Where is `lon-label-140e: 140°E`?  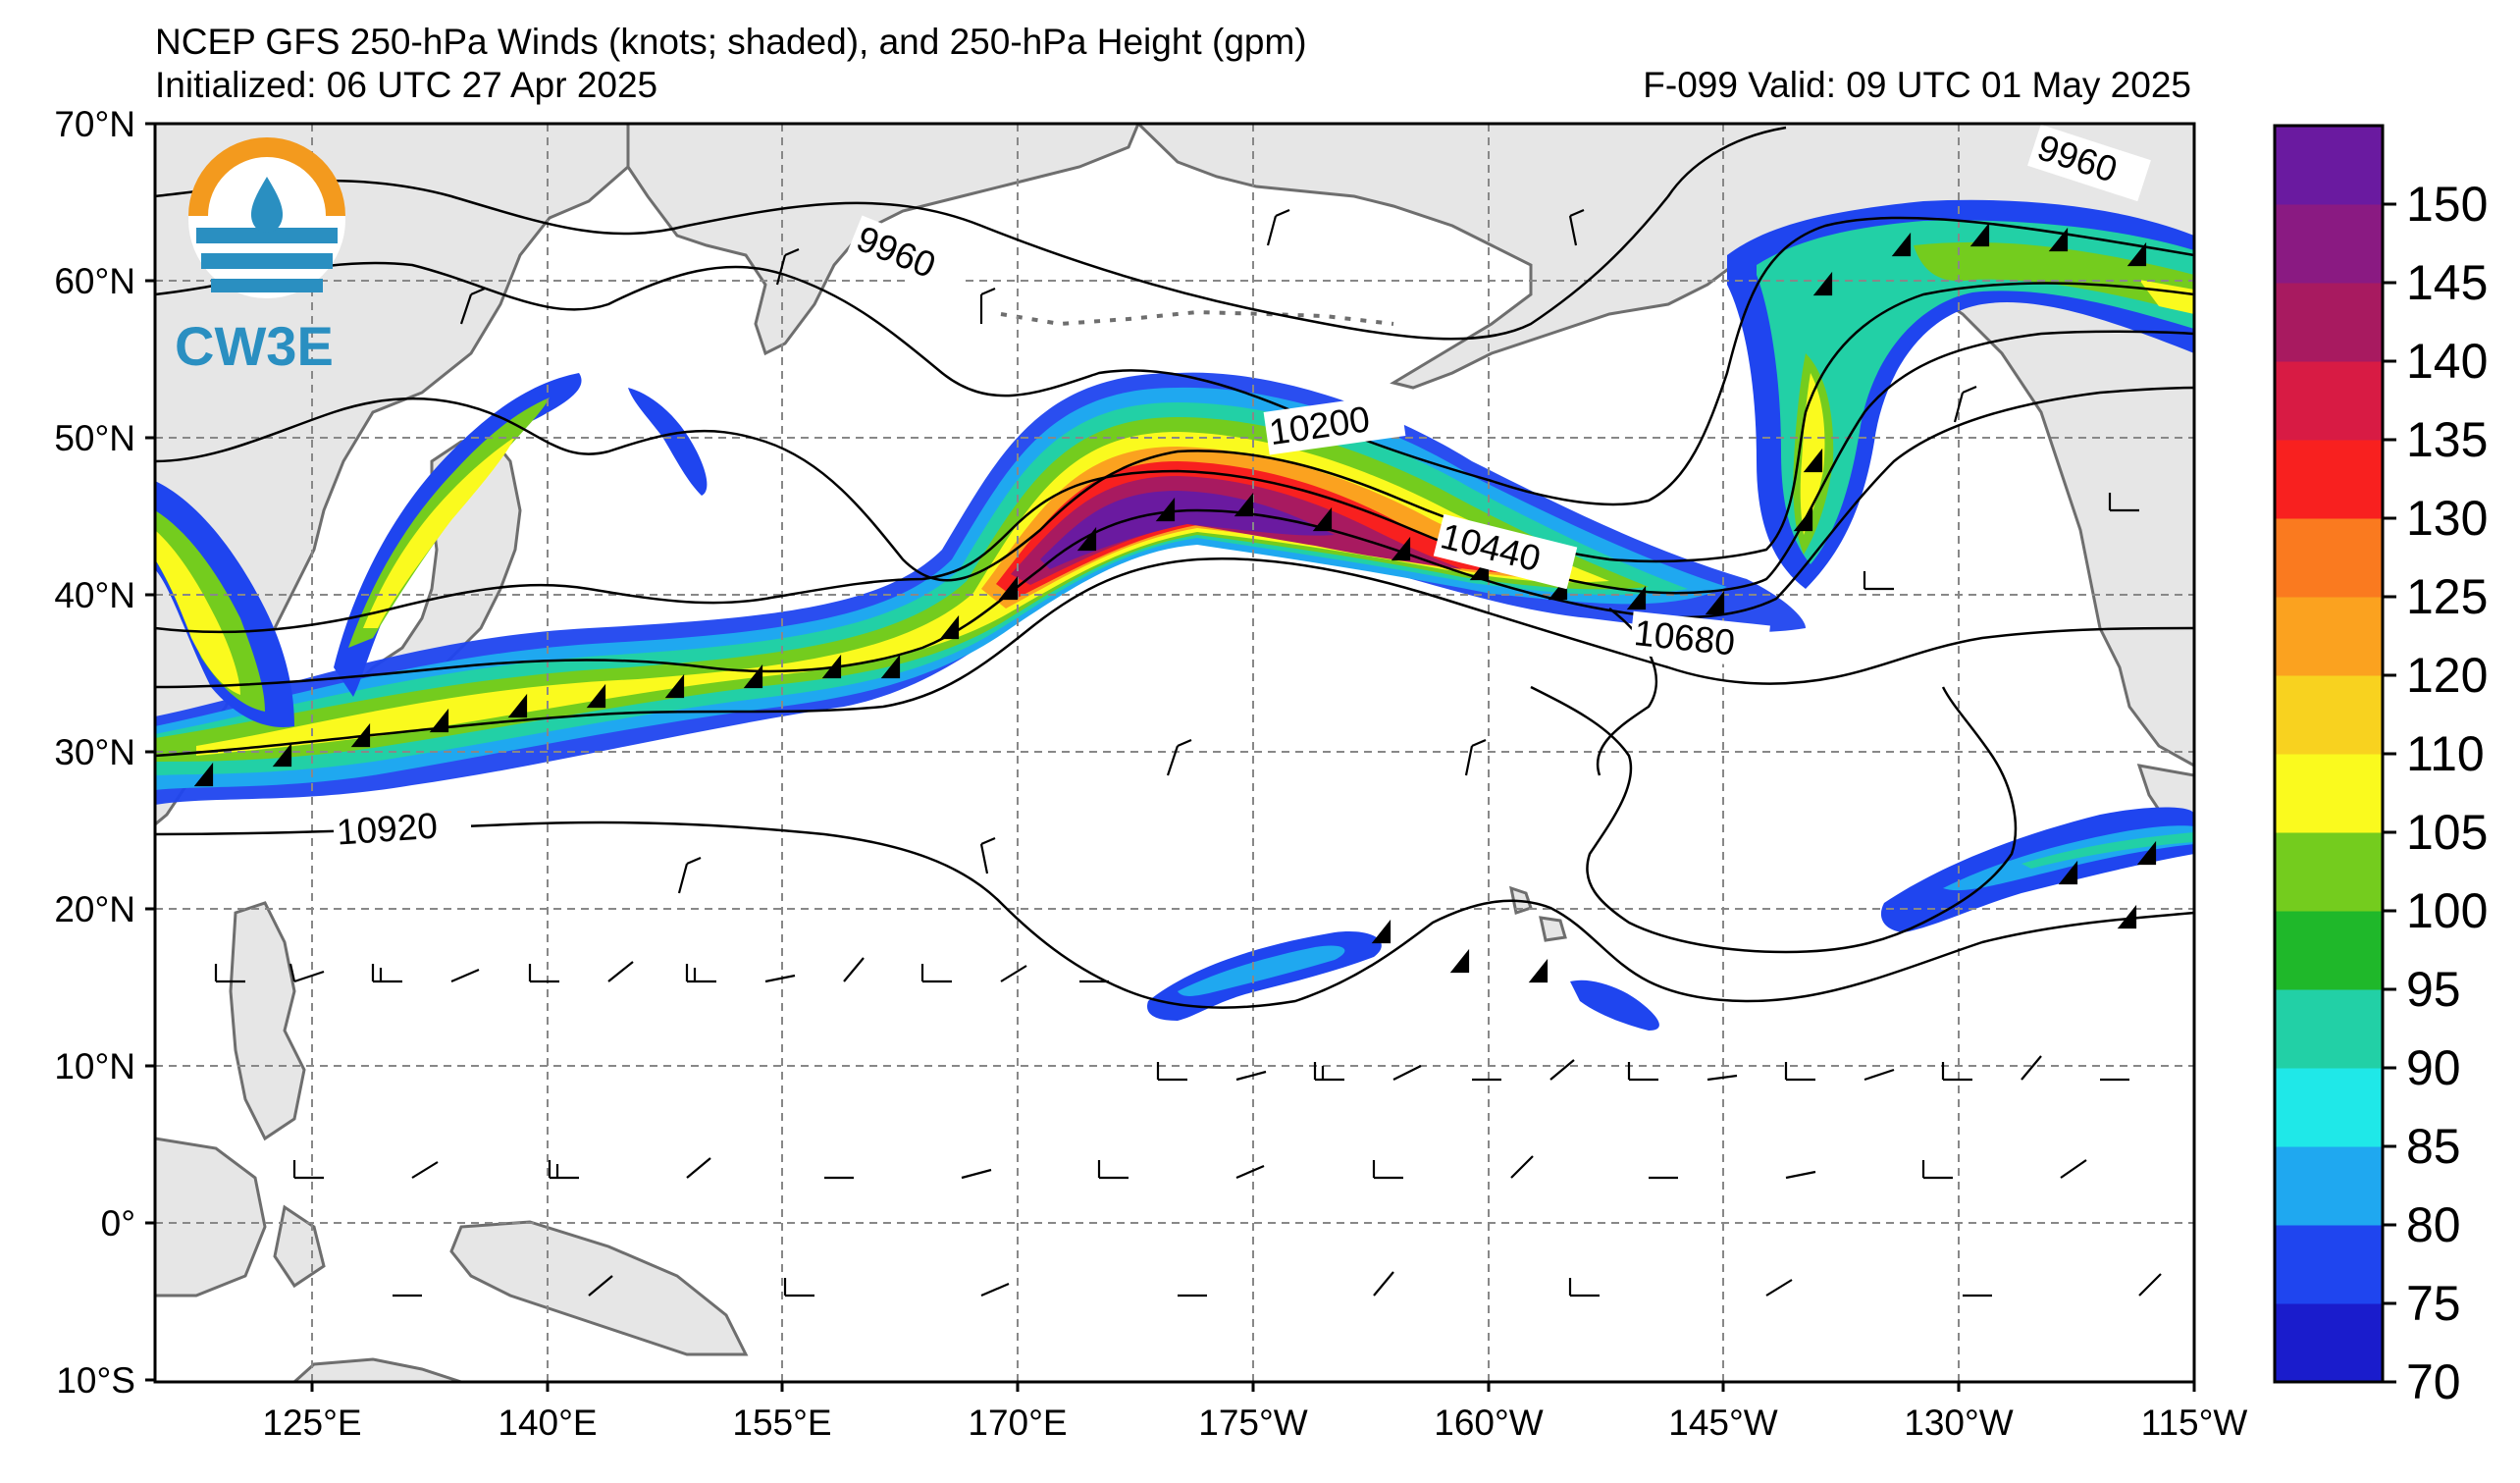 lon-label-140e: 140°E is located at coordinates (547, 1423).